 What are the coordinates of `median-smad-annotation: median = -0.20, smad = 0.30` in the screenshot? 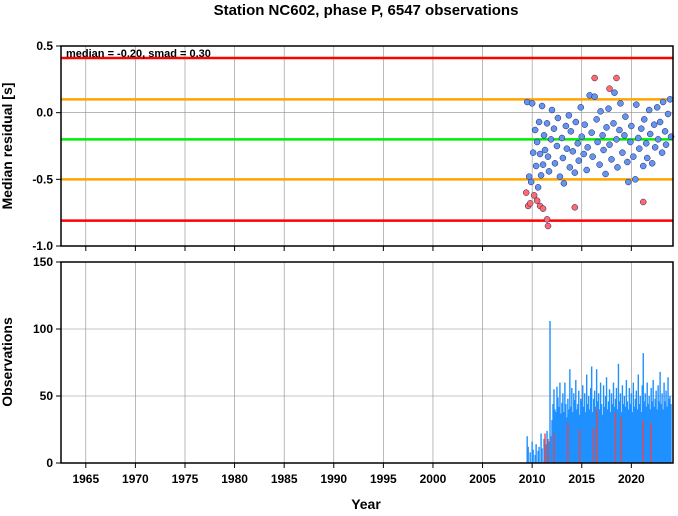 It's located at (138, 54).